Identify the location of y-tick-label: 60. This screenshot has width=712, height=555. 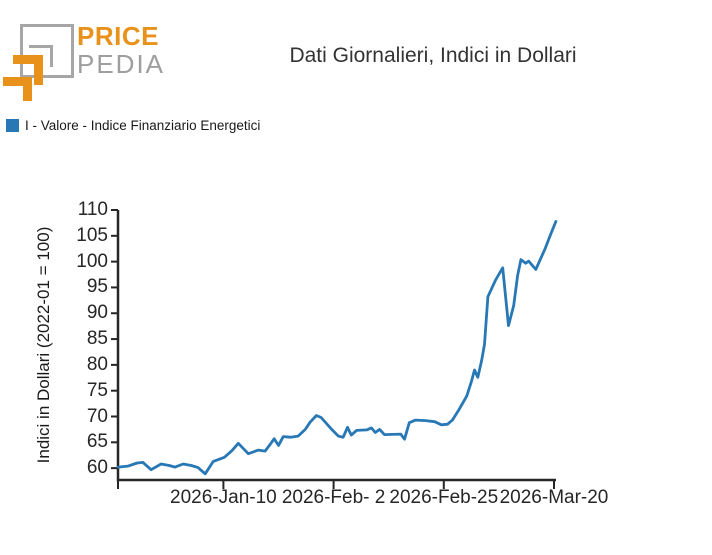
(97, 468).